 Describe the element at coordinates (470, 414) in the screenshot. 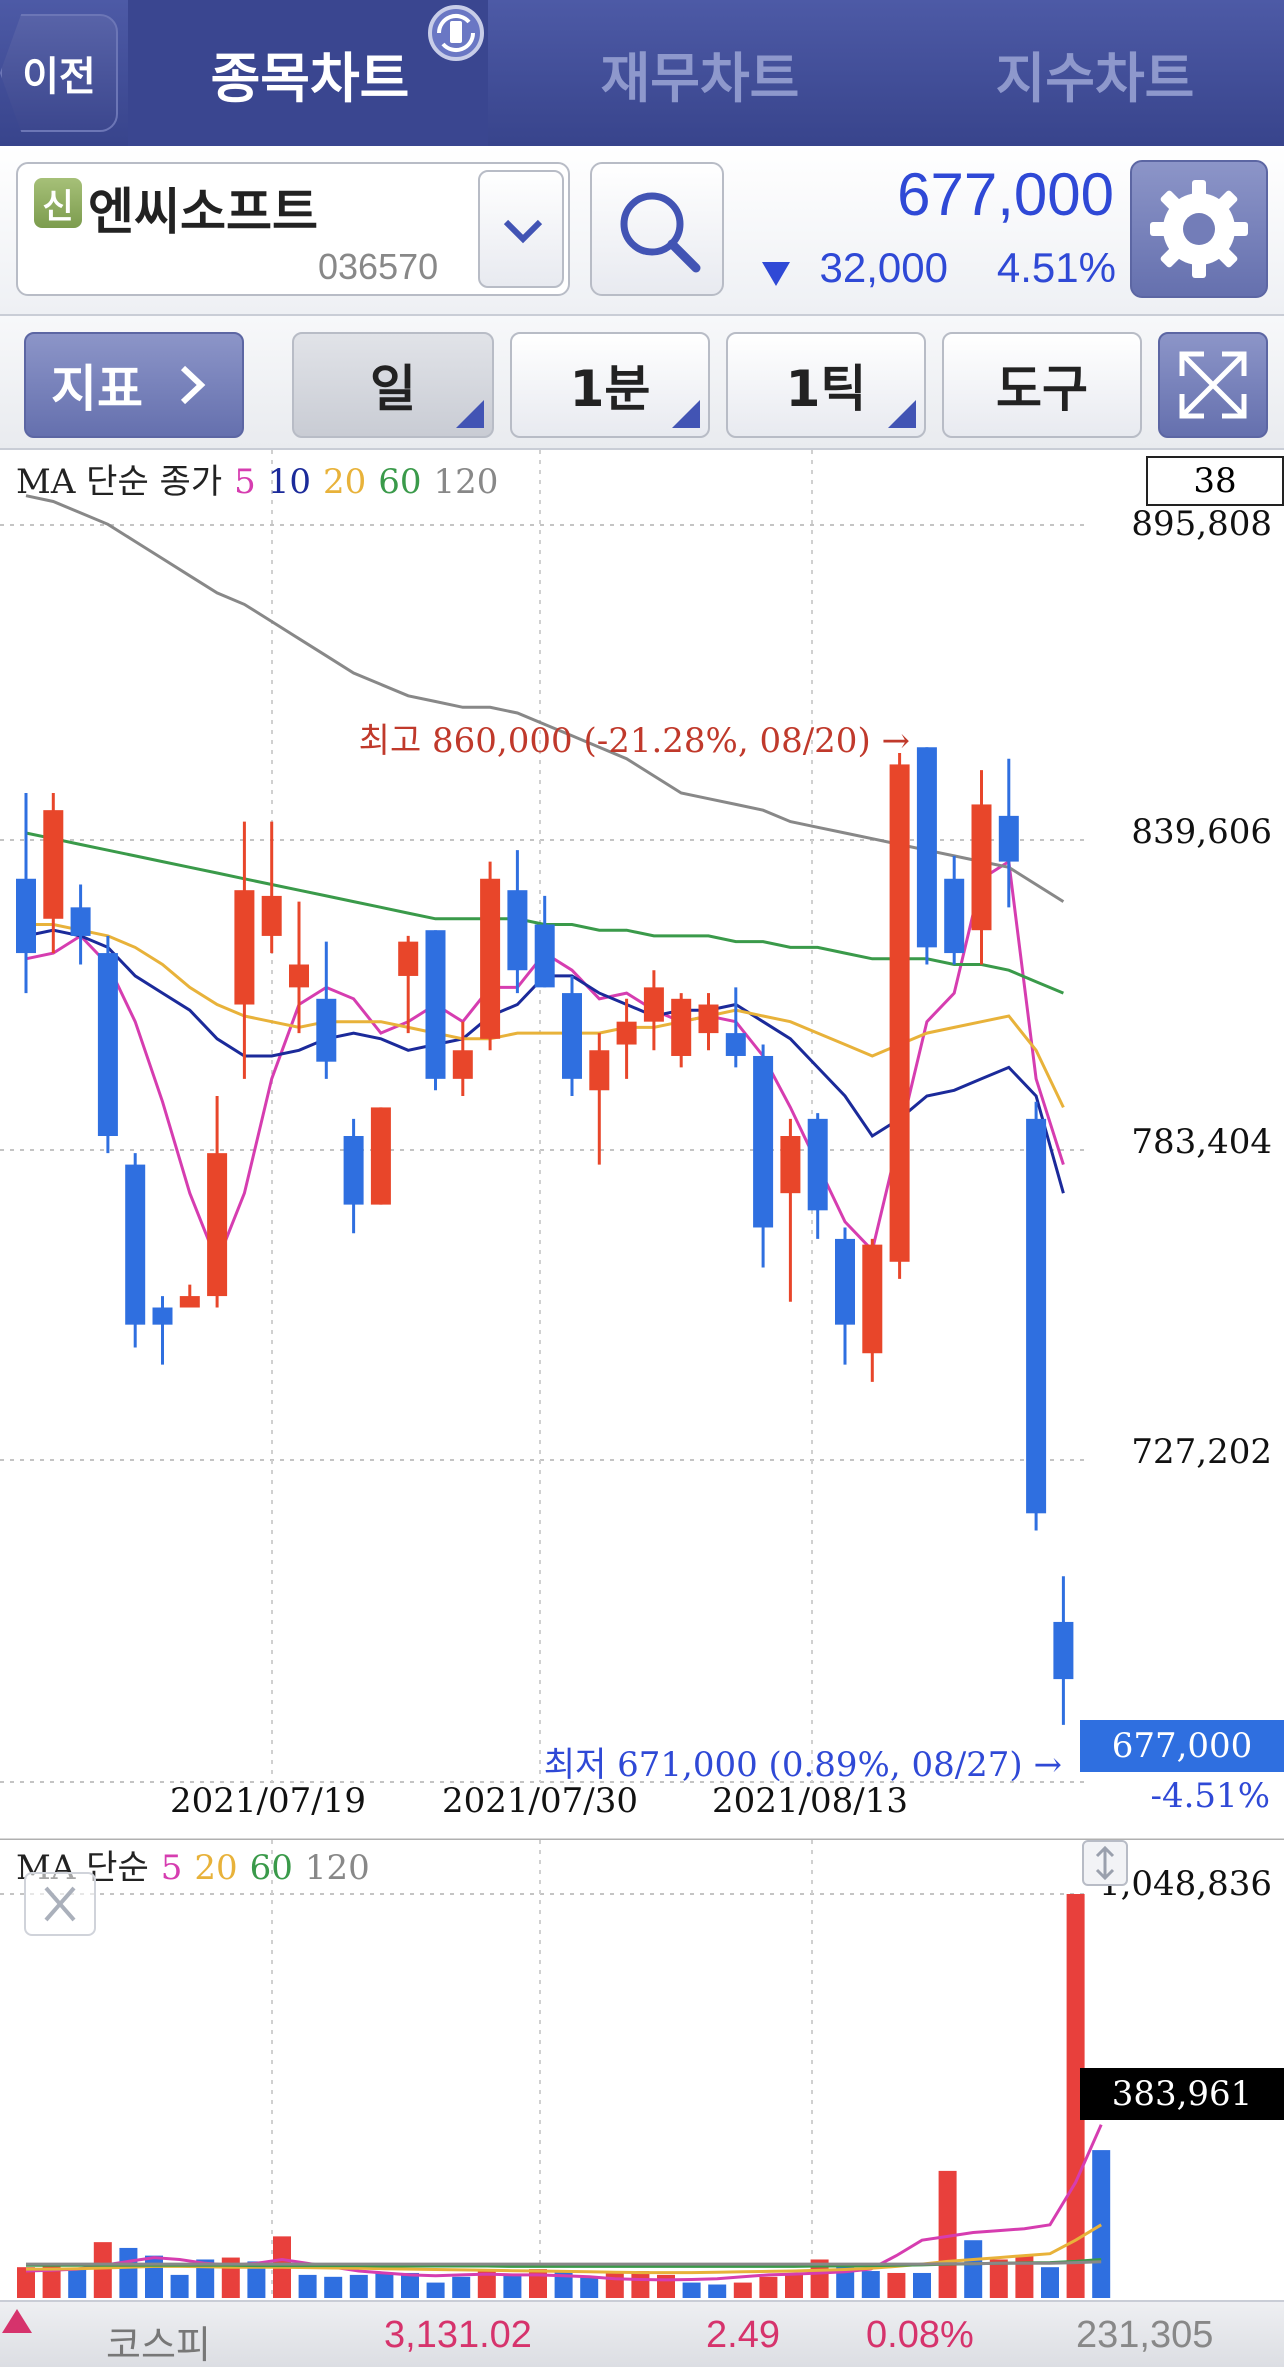

I see `dropdown-corner-icon` at that location.